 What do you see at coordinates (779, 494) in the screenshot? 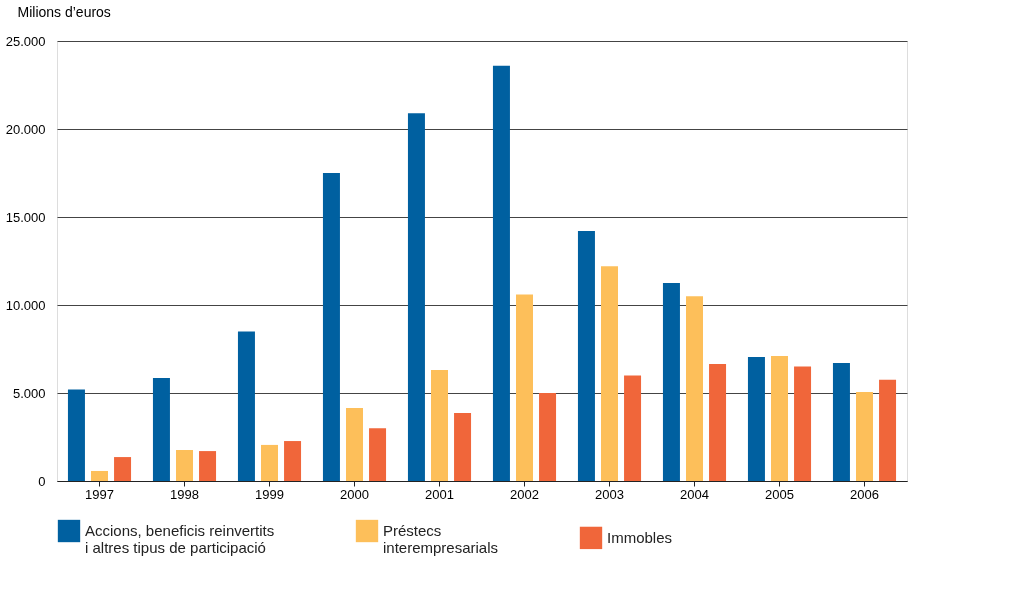
I see `x-tick-label: 2005` at bounding box center [779, 494].